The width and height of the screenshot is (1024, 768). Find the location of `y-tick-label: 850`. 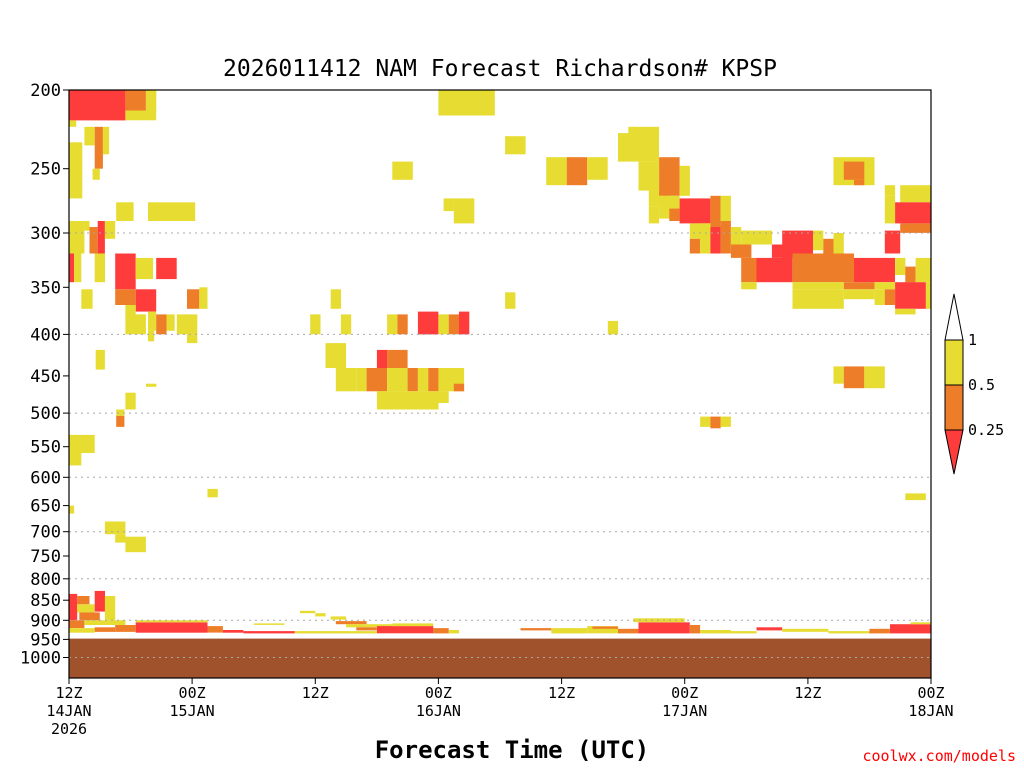

y-tick-label: 850 is located at coordinates (45, 601).